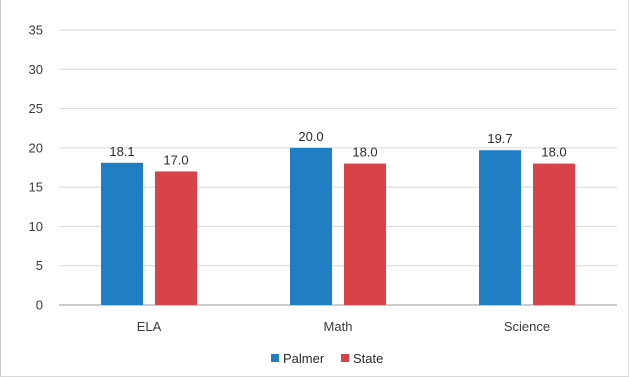 This screenshot has height=377, width=629. I want to click on legend: Palmer State, so click(327, 358).